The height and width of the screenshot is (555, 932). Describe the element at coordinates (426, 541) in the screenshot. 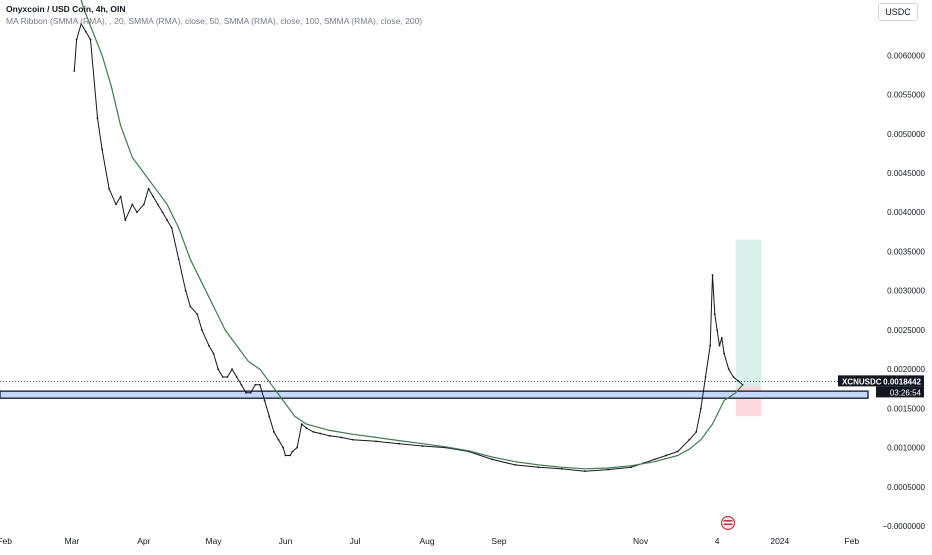

I see `x-tick-label: Aug` at that location.